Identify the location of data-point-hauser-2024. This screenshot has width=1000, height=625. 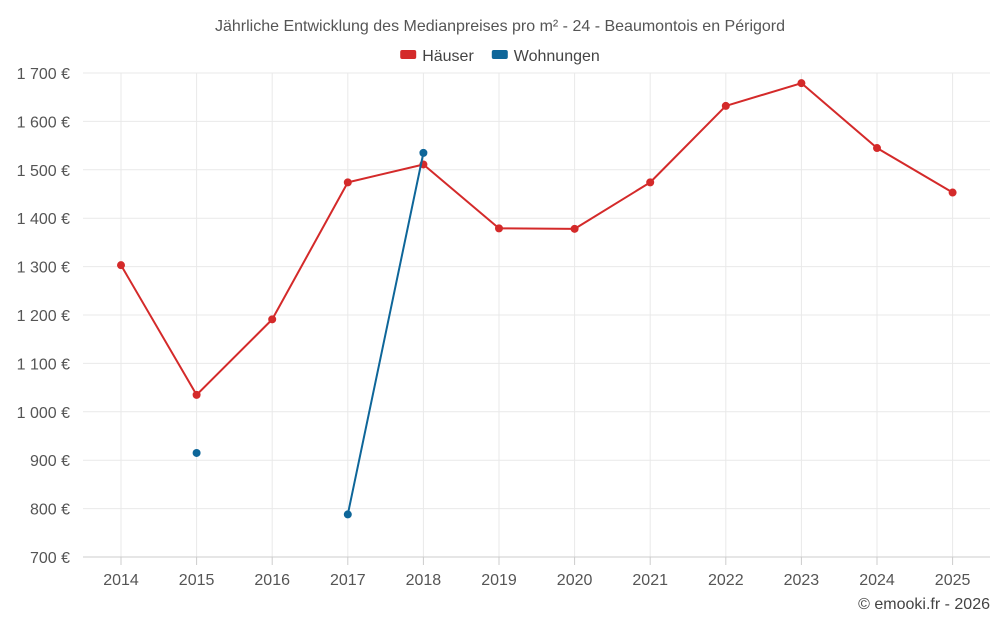
(877, 148).